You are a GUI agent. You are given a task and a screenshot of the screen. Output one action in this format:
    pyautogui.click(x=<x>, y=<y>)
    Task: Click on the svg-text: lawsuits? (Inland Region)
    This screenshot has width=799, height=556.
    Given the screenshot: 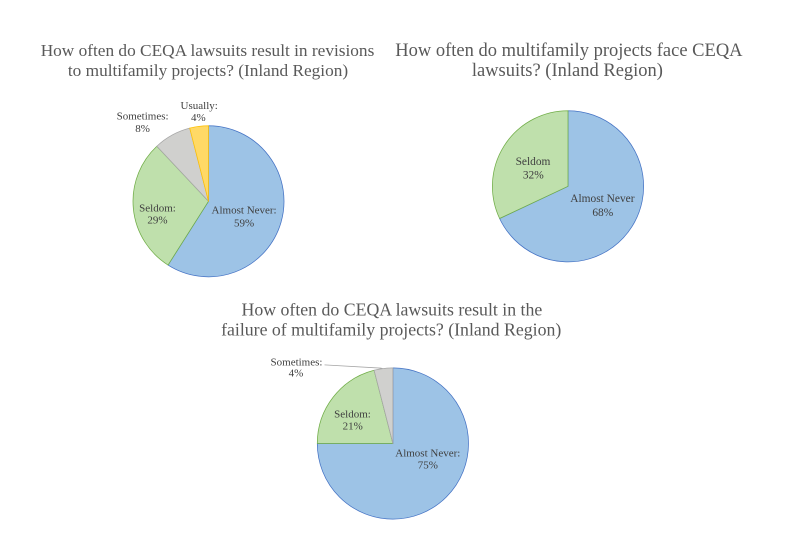 What is the action you would take?
    pyautogui.click(x=567, y=71)
    